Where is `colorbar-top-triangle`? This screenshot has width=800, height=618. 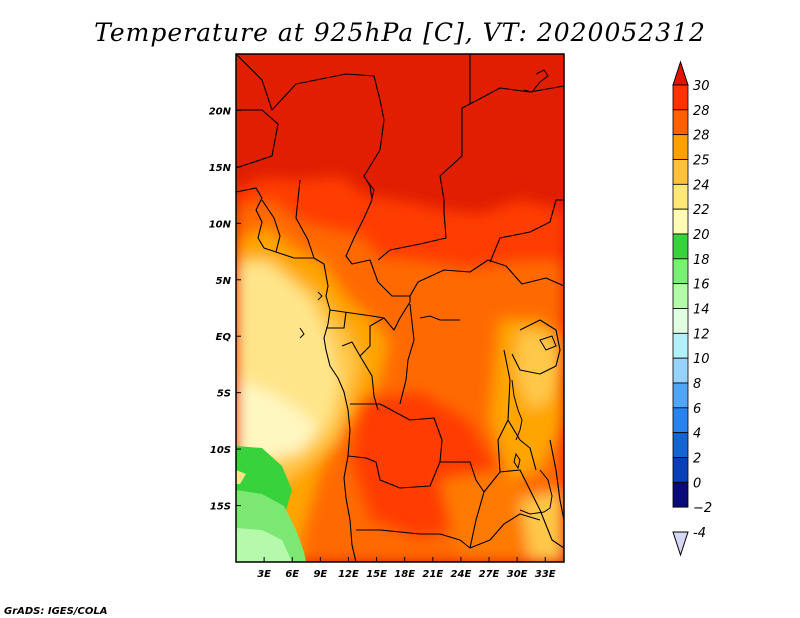 colorbar-top-triangle is located at coordinates (680, 73).